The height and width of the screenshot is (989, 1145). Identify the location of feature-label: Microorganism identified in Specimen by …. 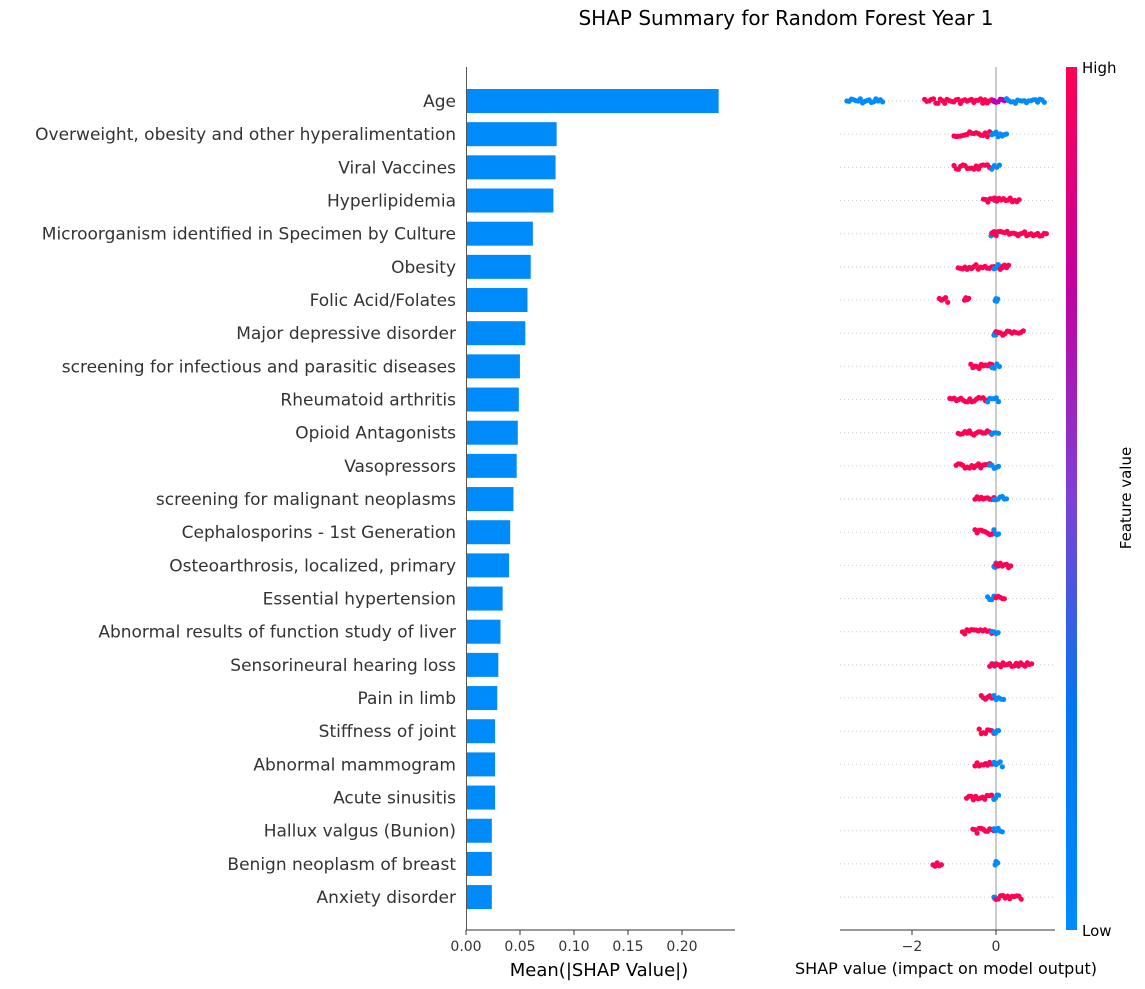
(249, 235).